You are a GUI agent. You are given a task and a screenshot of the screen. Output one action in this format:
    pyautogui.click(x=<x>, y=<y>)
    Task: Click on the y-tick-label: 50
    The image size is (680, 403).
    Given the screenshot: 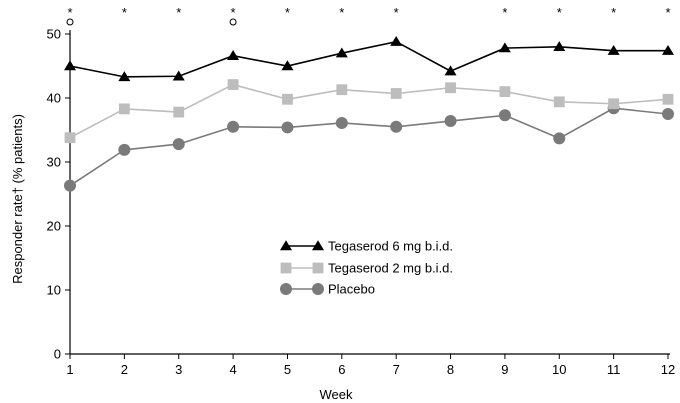 What is the action you would take?
    pyautogui.click(x=54, y=34)
    